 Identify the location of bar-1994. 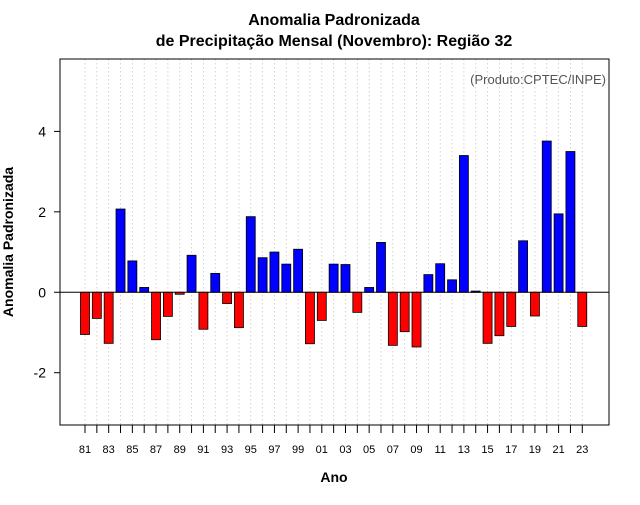
(239, 310).